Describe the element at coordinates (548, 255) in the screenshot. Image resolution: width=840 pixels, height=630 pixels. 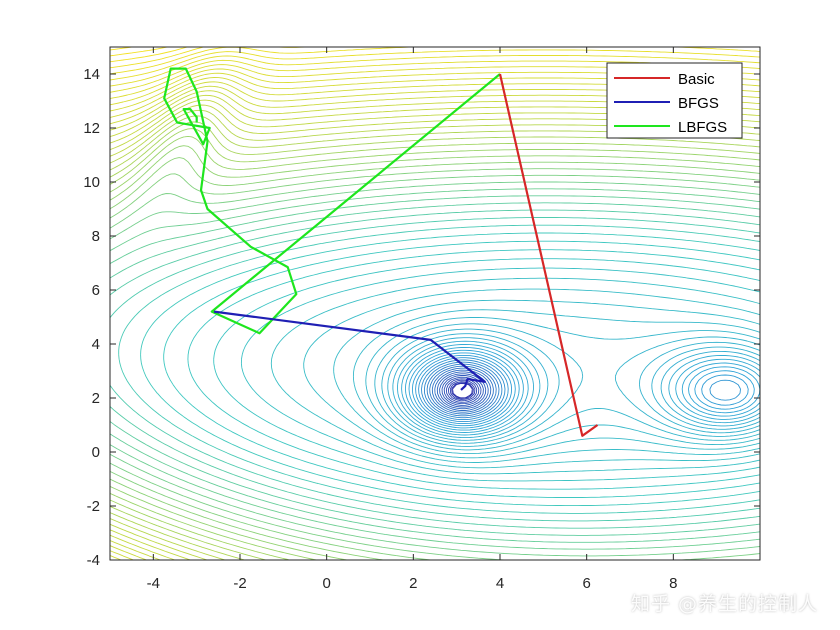
I see `series-line-basic` at that location.